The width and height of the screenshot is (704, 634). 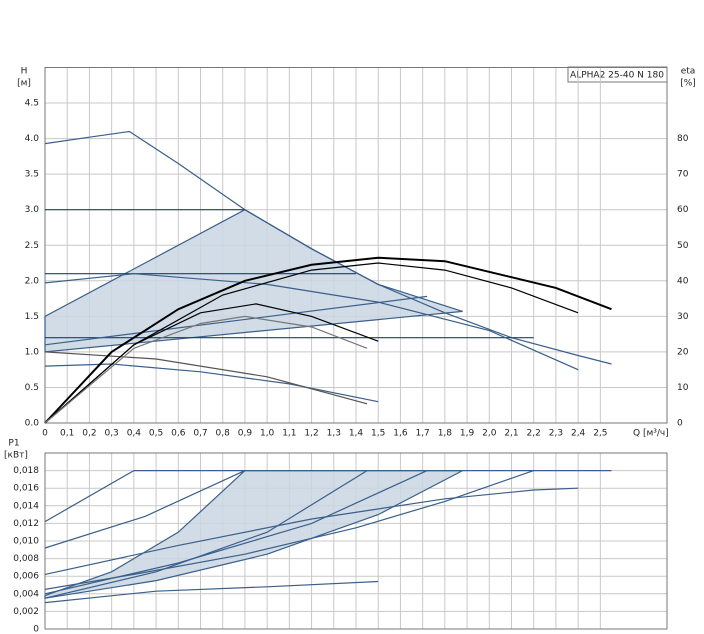 I want to click on y-axis-unit: [кВт], so click(x=16, y=456).